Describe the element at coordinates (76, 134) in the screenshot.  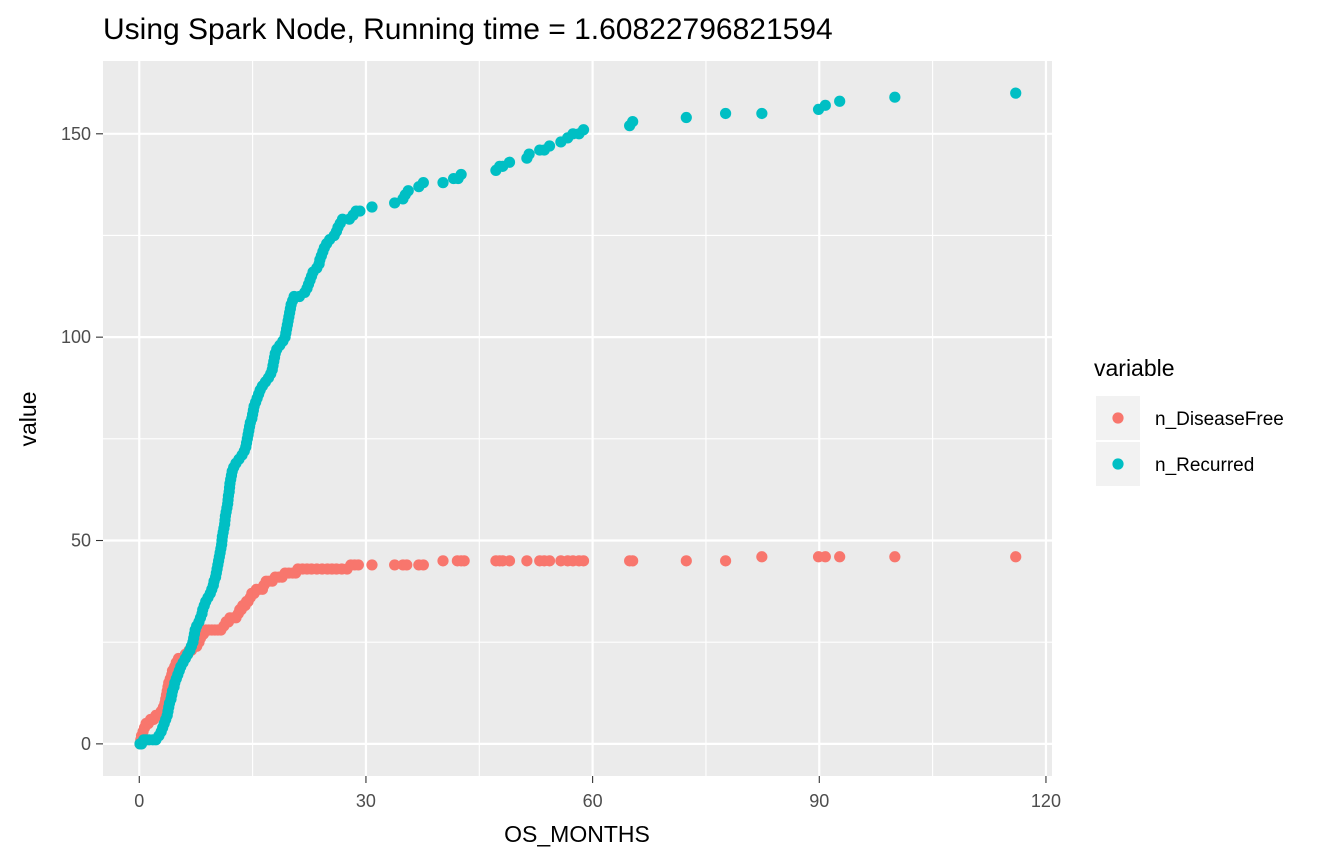
I see `y-tick-label: 150` at that location.